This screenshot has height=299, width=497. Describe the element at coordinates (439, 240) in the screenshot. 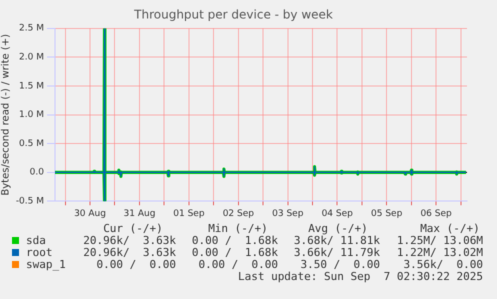

I see `text: 1.25M/ 13.06M` at that location.